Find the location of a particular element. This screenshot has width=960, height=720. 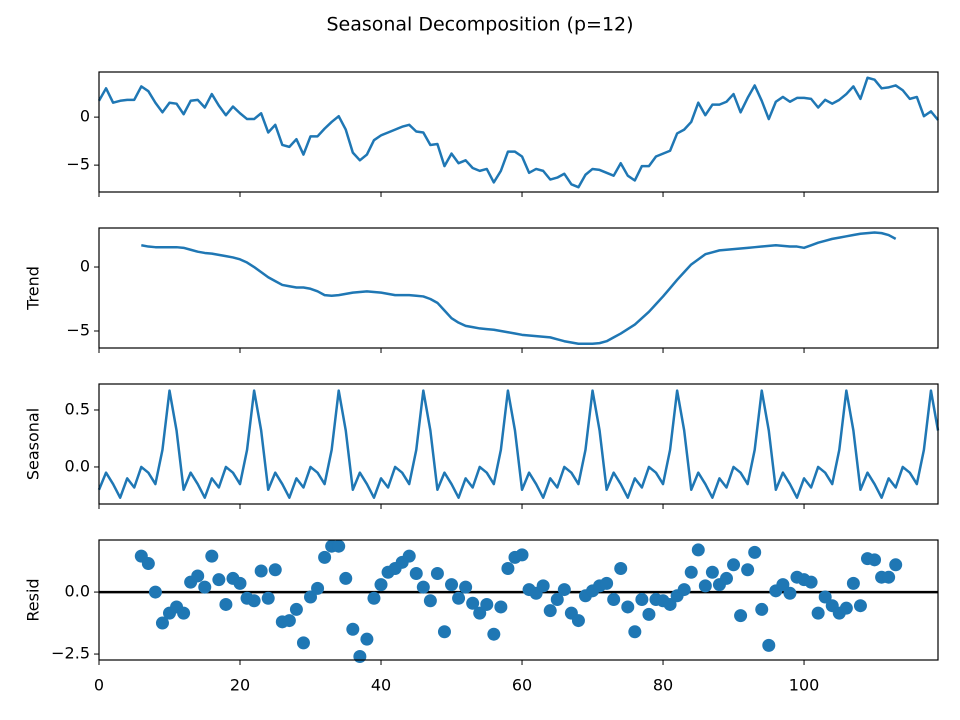

x-tick-label: 60 is located at coordinates (522, 685).